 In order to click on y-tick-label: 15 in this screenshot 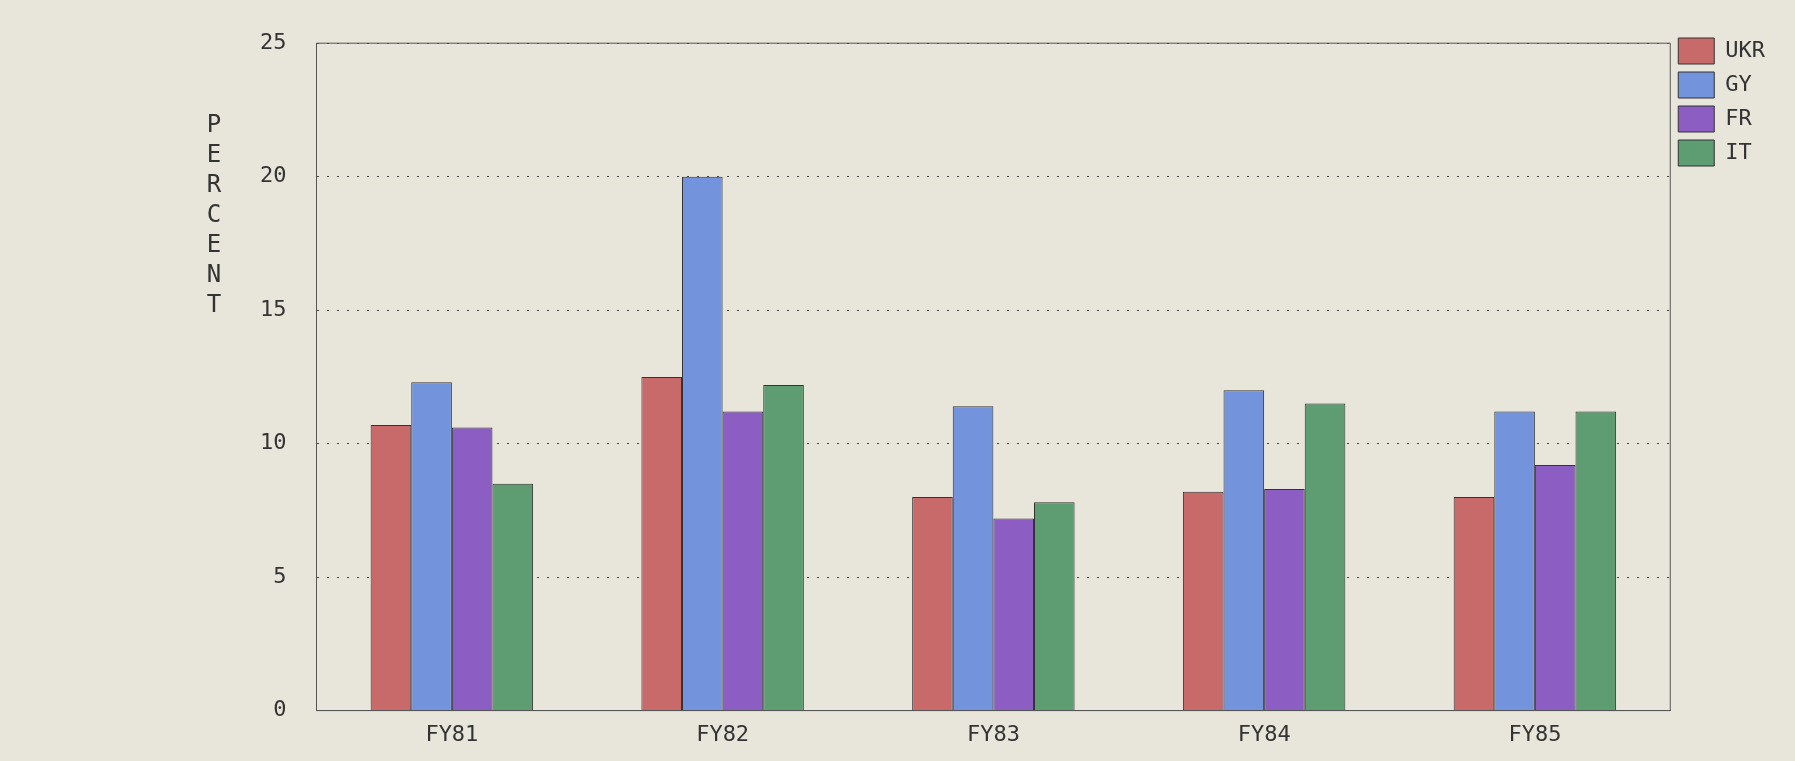, I will do `click(273, 308)`.